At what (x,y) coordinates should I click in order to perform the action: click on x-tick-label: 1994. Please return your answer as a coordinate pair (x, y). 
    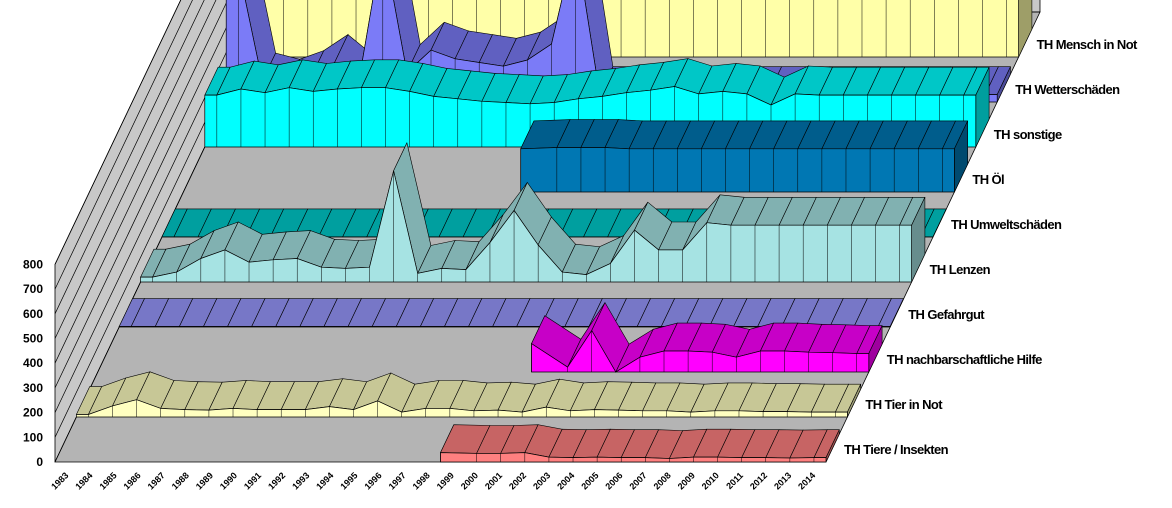
    Looking at the image, I should click on (324, 480).